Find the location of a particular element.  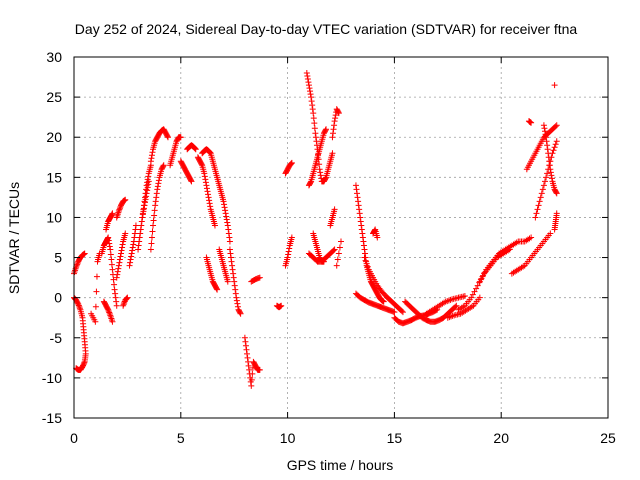

x-tick-label: 5 is located at coordinates (181, 438).